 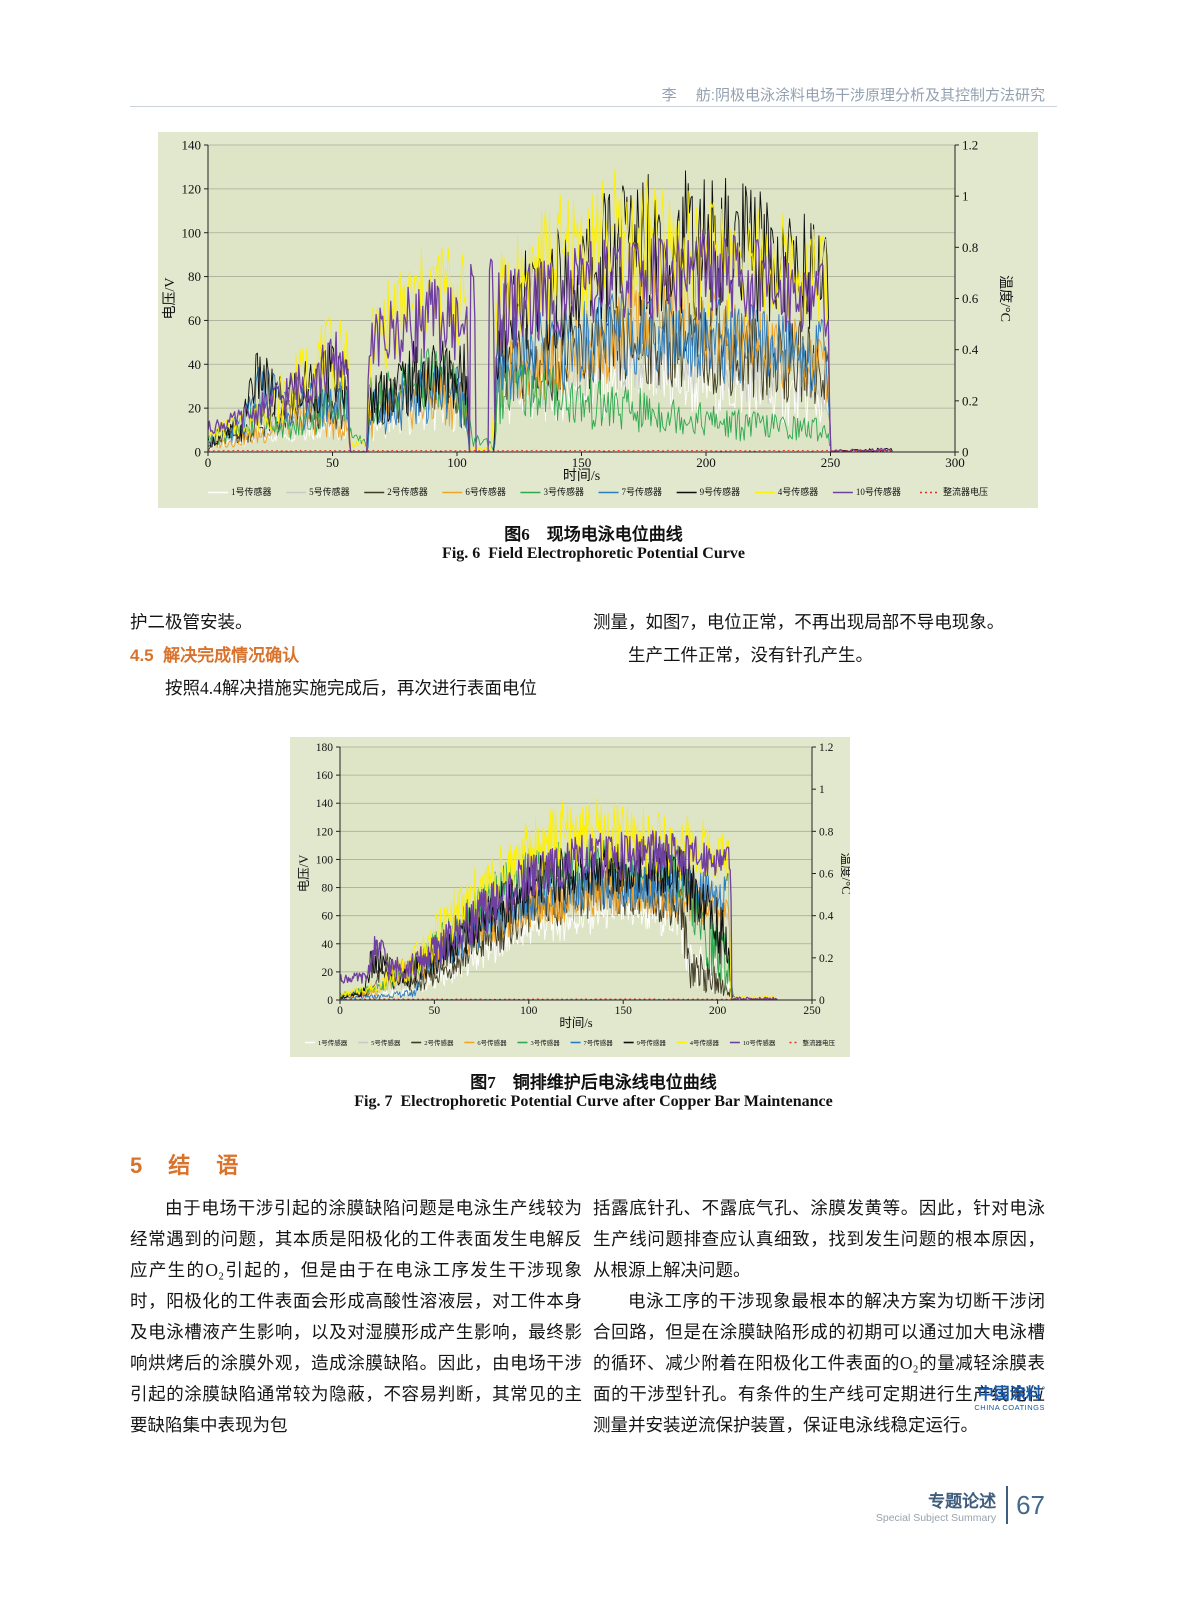 I want to click on section-4-5-heading: 4.5 解决完成情况确认, so click(x=215, y=655).